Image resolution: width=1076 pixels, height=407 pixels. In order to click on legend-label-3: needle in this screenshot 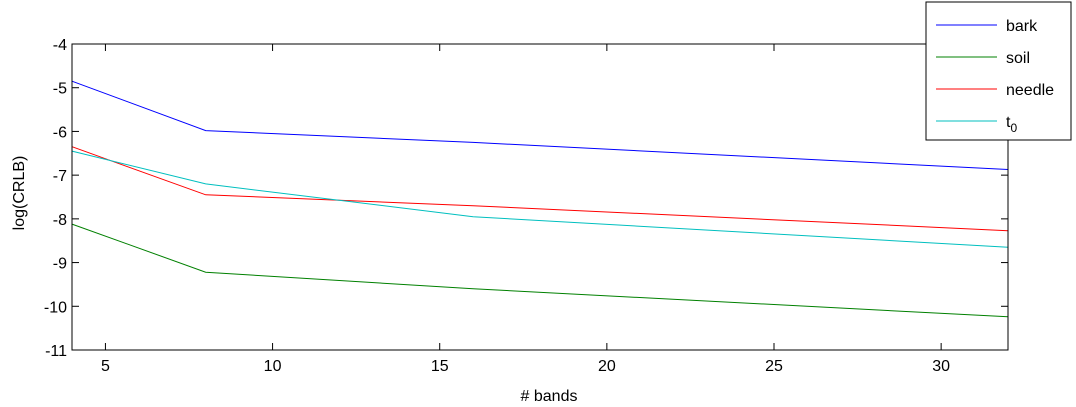, I will do `click(1030, 90)`.